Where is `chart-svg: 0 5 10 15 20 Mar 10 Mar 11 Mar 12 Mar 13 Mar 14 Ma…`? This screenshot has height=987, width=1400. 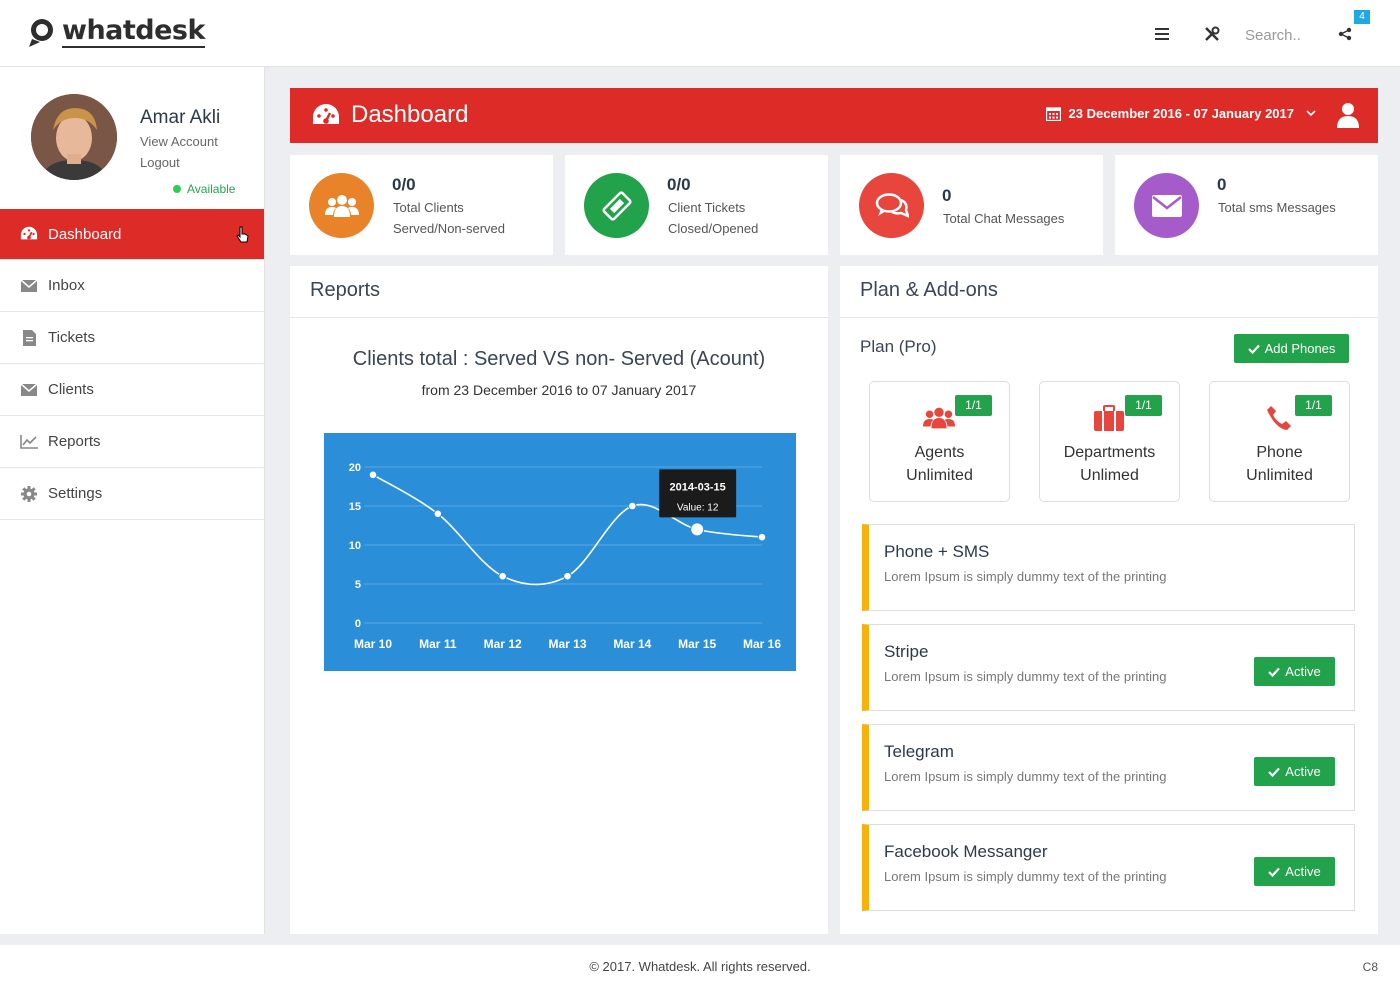
chart-svg: 0 5 10 15 20 Mar 10 Mar 11 Mar 12 Mar 13 Mar 14 Ma… is located at coordinates (565, 556).